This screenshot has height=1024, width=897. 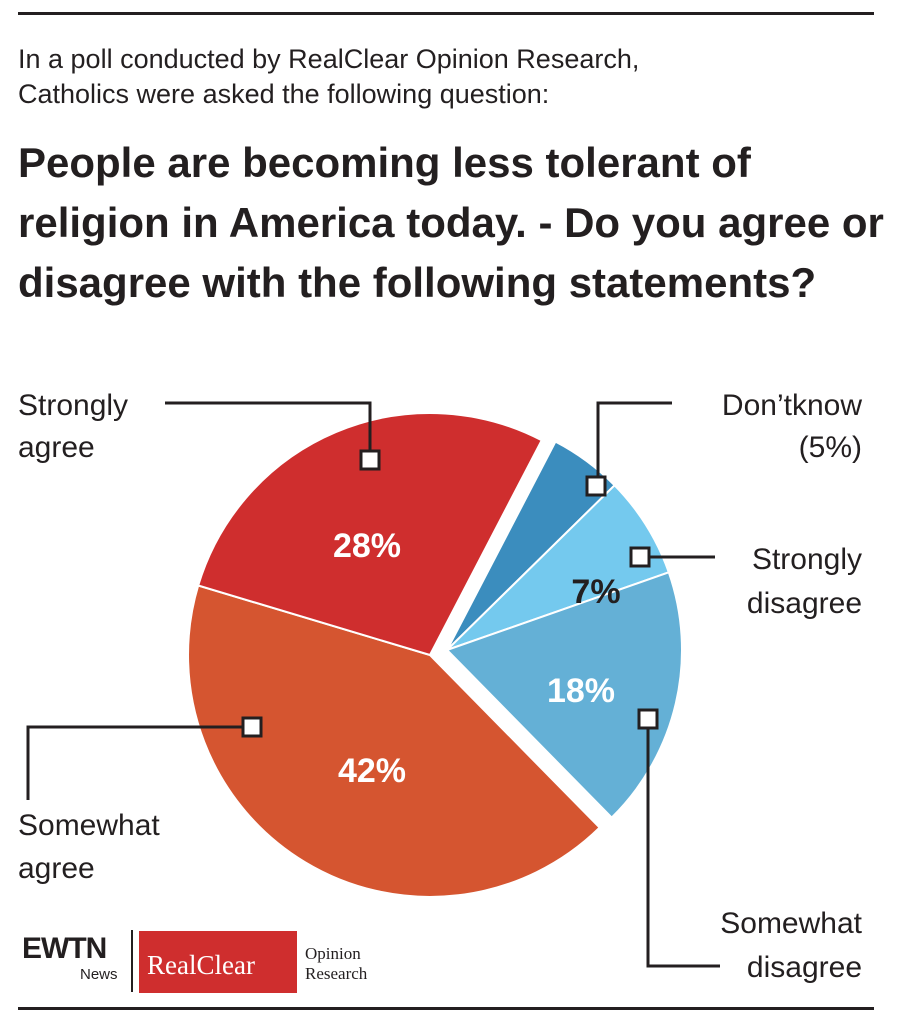 I want to click on ewtn-news-label: News, so click(x=99, y=974).